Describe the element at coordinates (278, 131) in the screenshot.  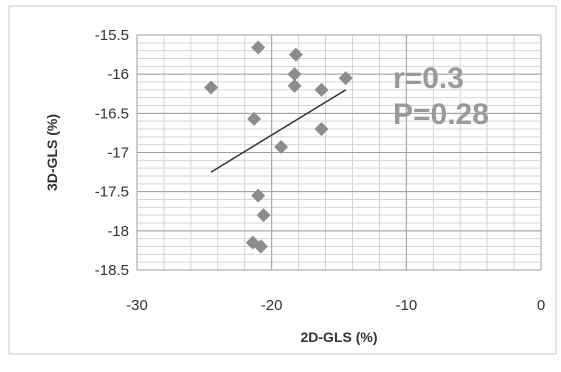
I see `trendline` at that location.